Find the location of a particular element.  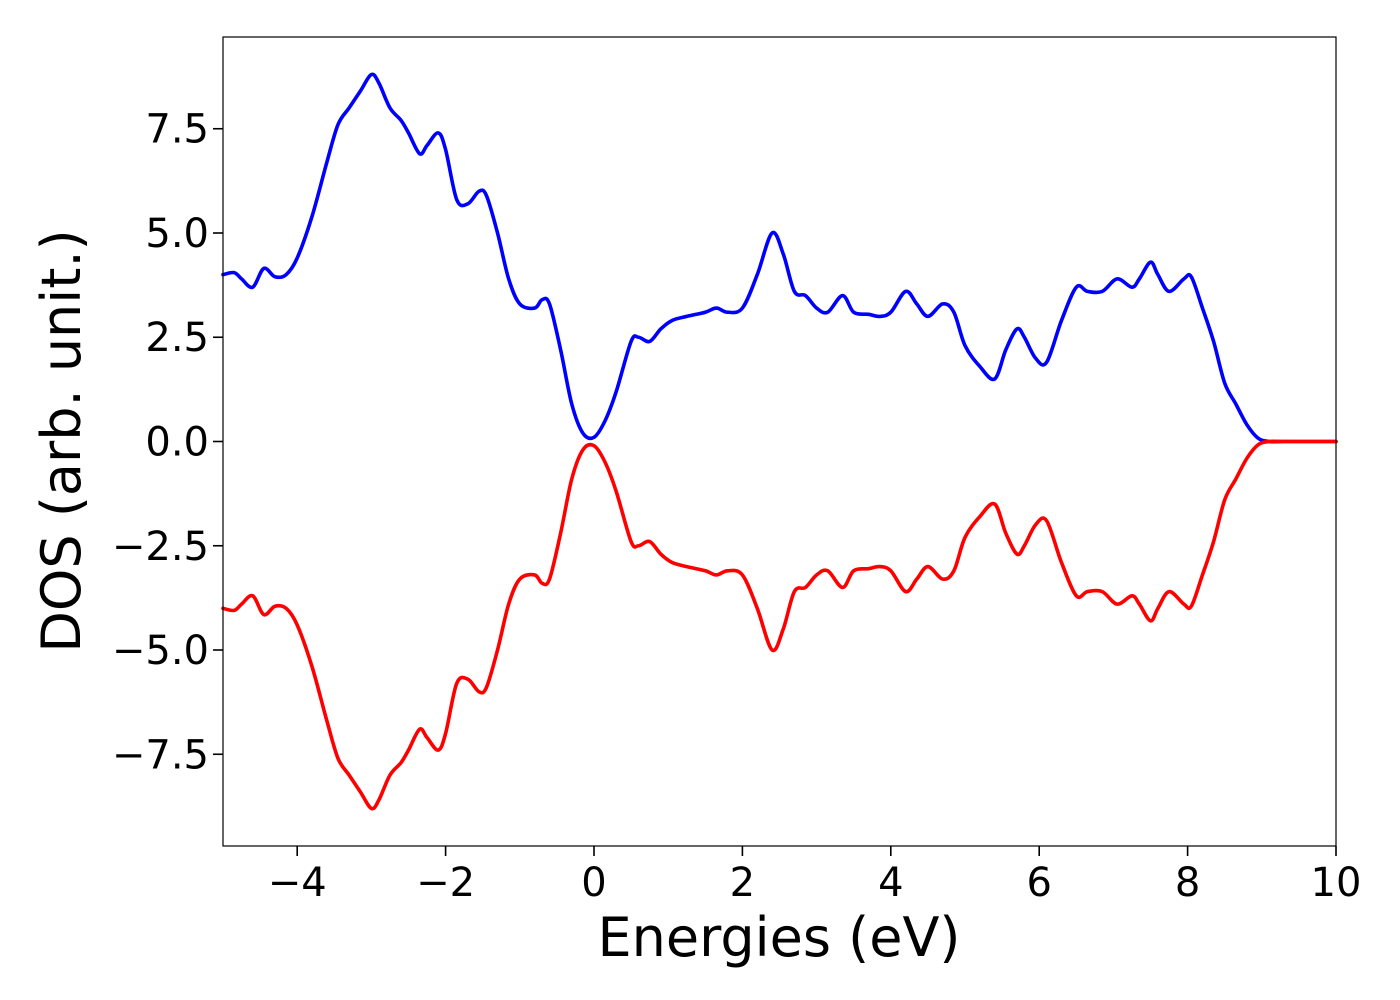

x-tick-label: 0 is located at coordinates (593, 883).